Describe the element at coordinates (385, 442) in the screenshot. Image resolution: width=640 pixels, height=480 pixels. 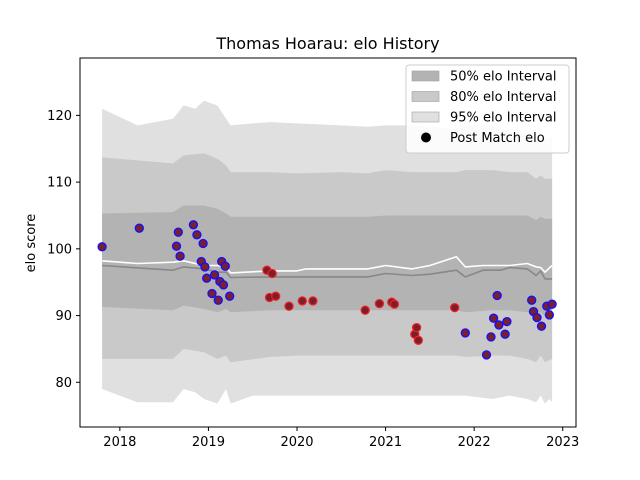
I see `x-tick-label: 2021` at that location.